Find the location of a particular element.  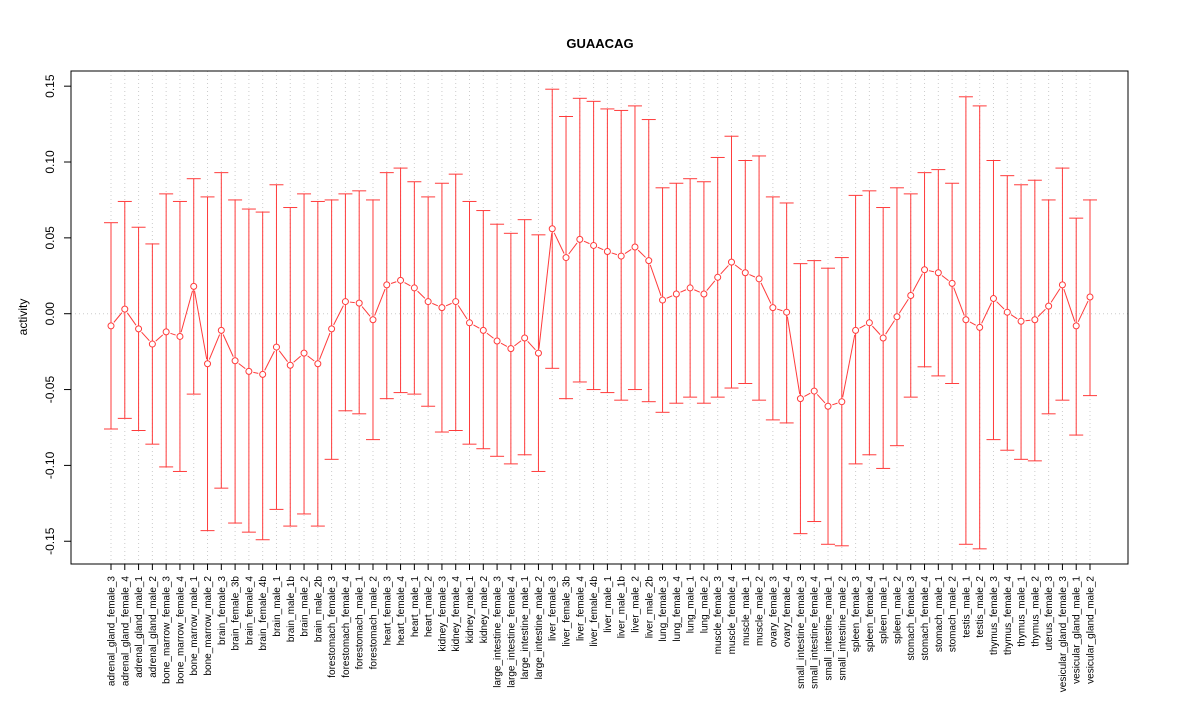

y-tick-label: 0.00 is located at coordinates (50, 314).